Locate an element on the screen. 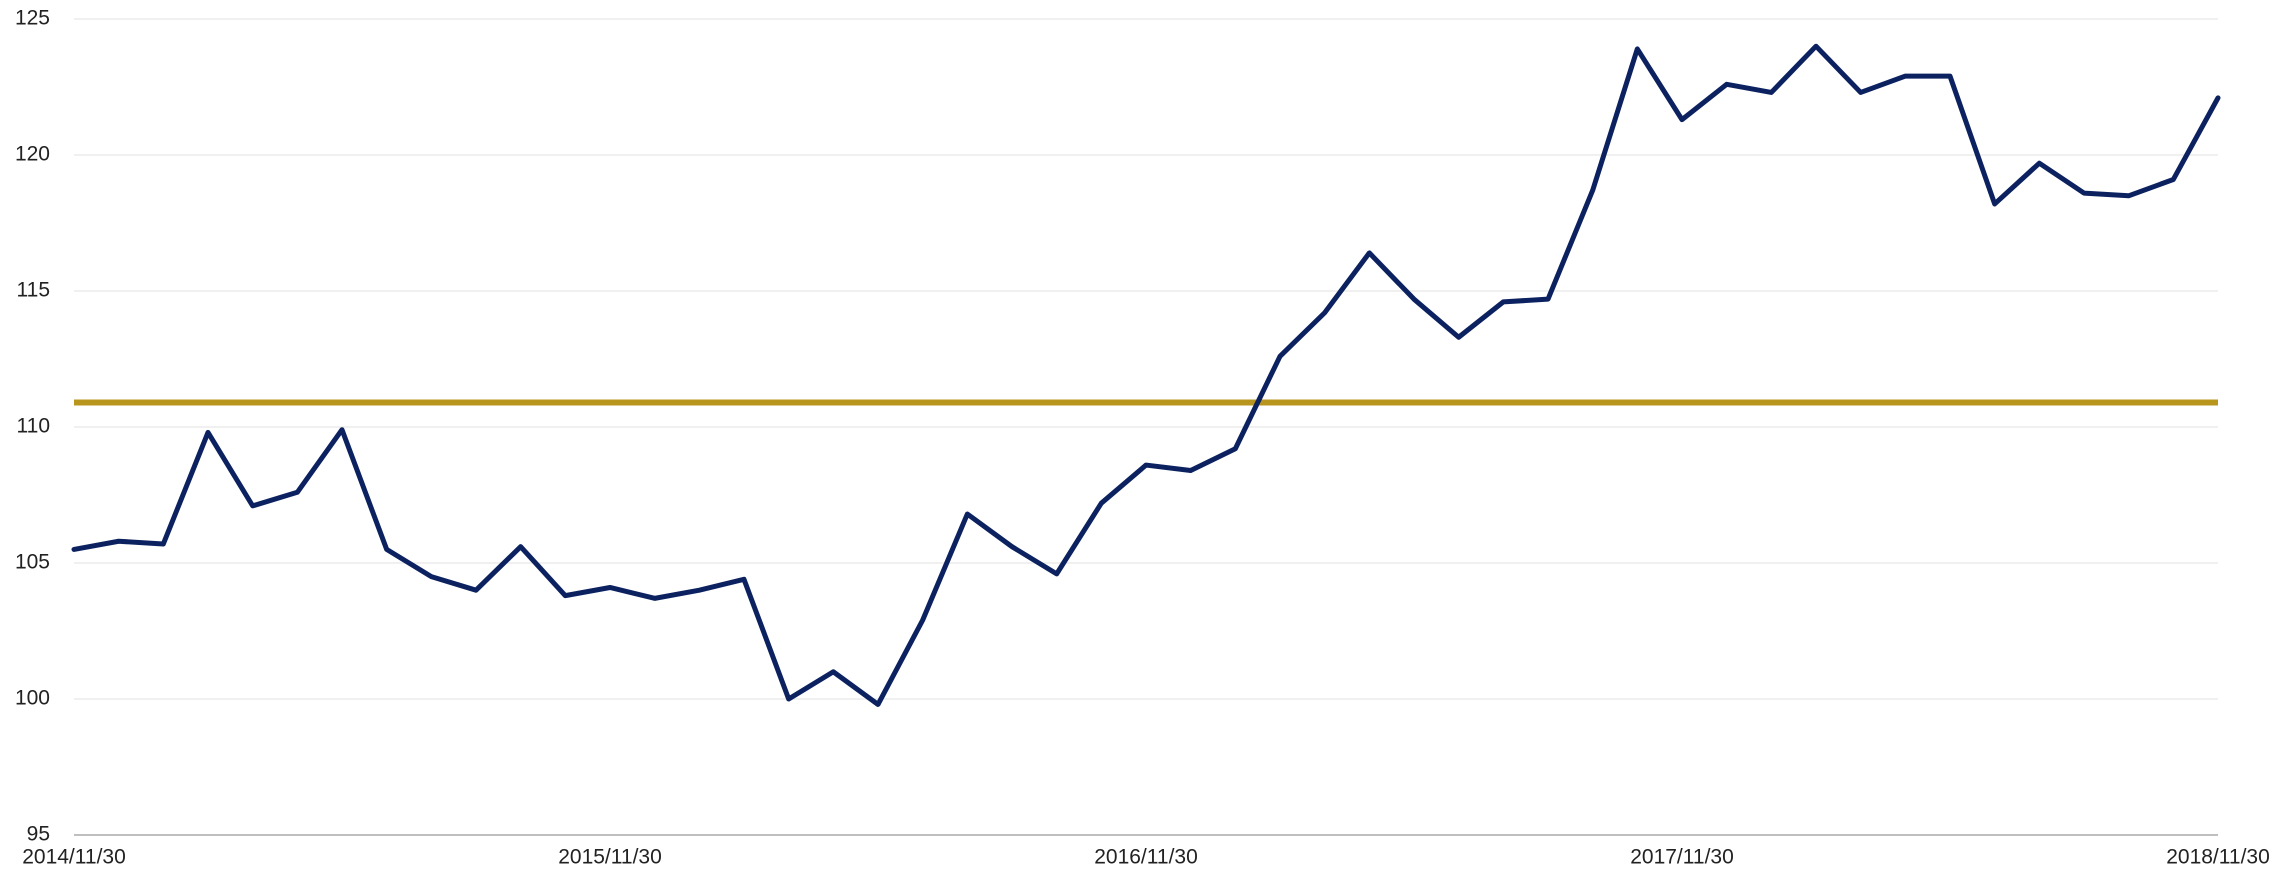  y-tick-label: 125 is located at coordinates (32, 18).